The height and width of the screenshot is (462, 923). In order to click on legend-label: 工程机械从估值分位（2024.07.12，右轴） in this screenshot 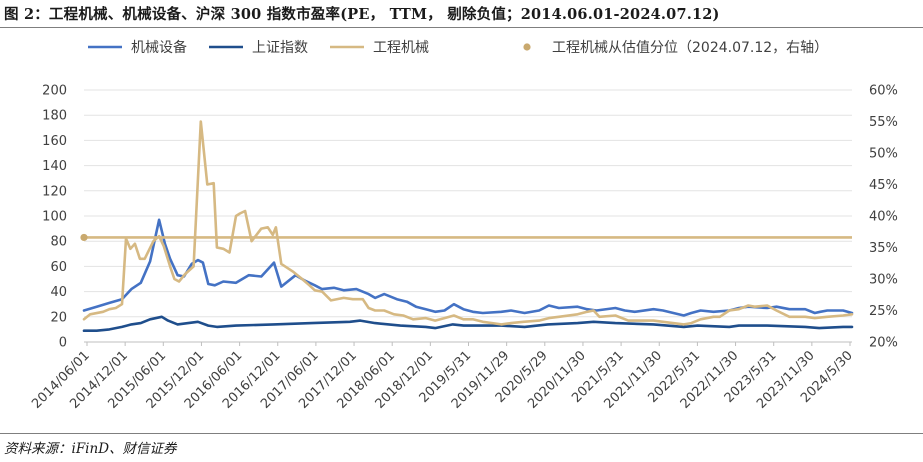, I will do `click(690, 48)`.